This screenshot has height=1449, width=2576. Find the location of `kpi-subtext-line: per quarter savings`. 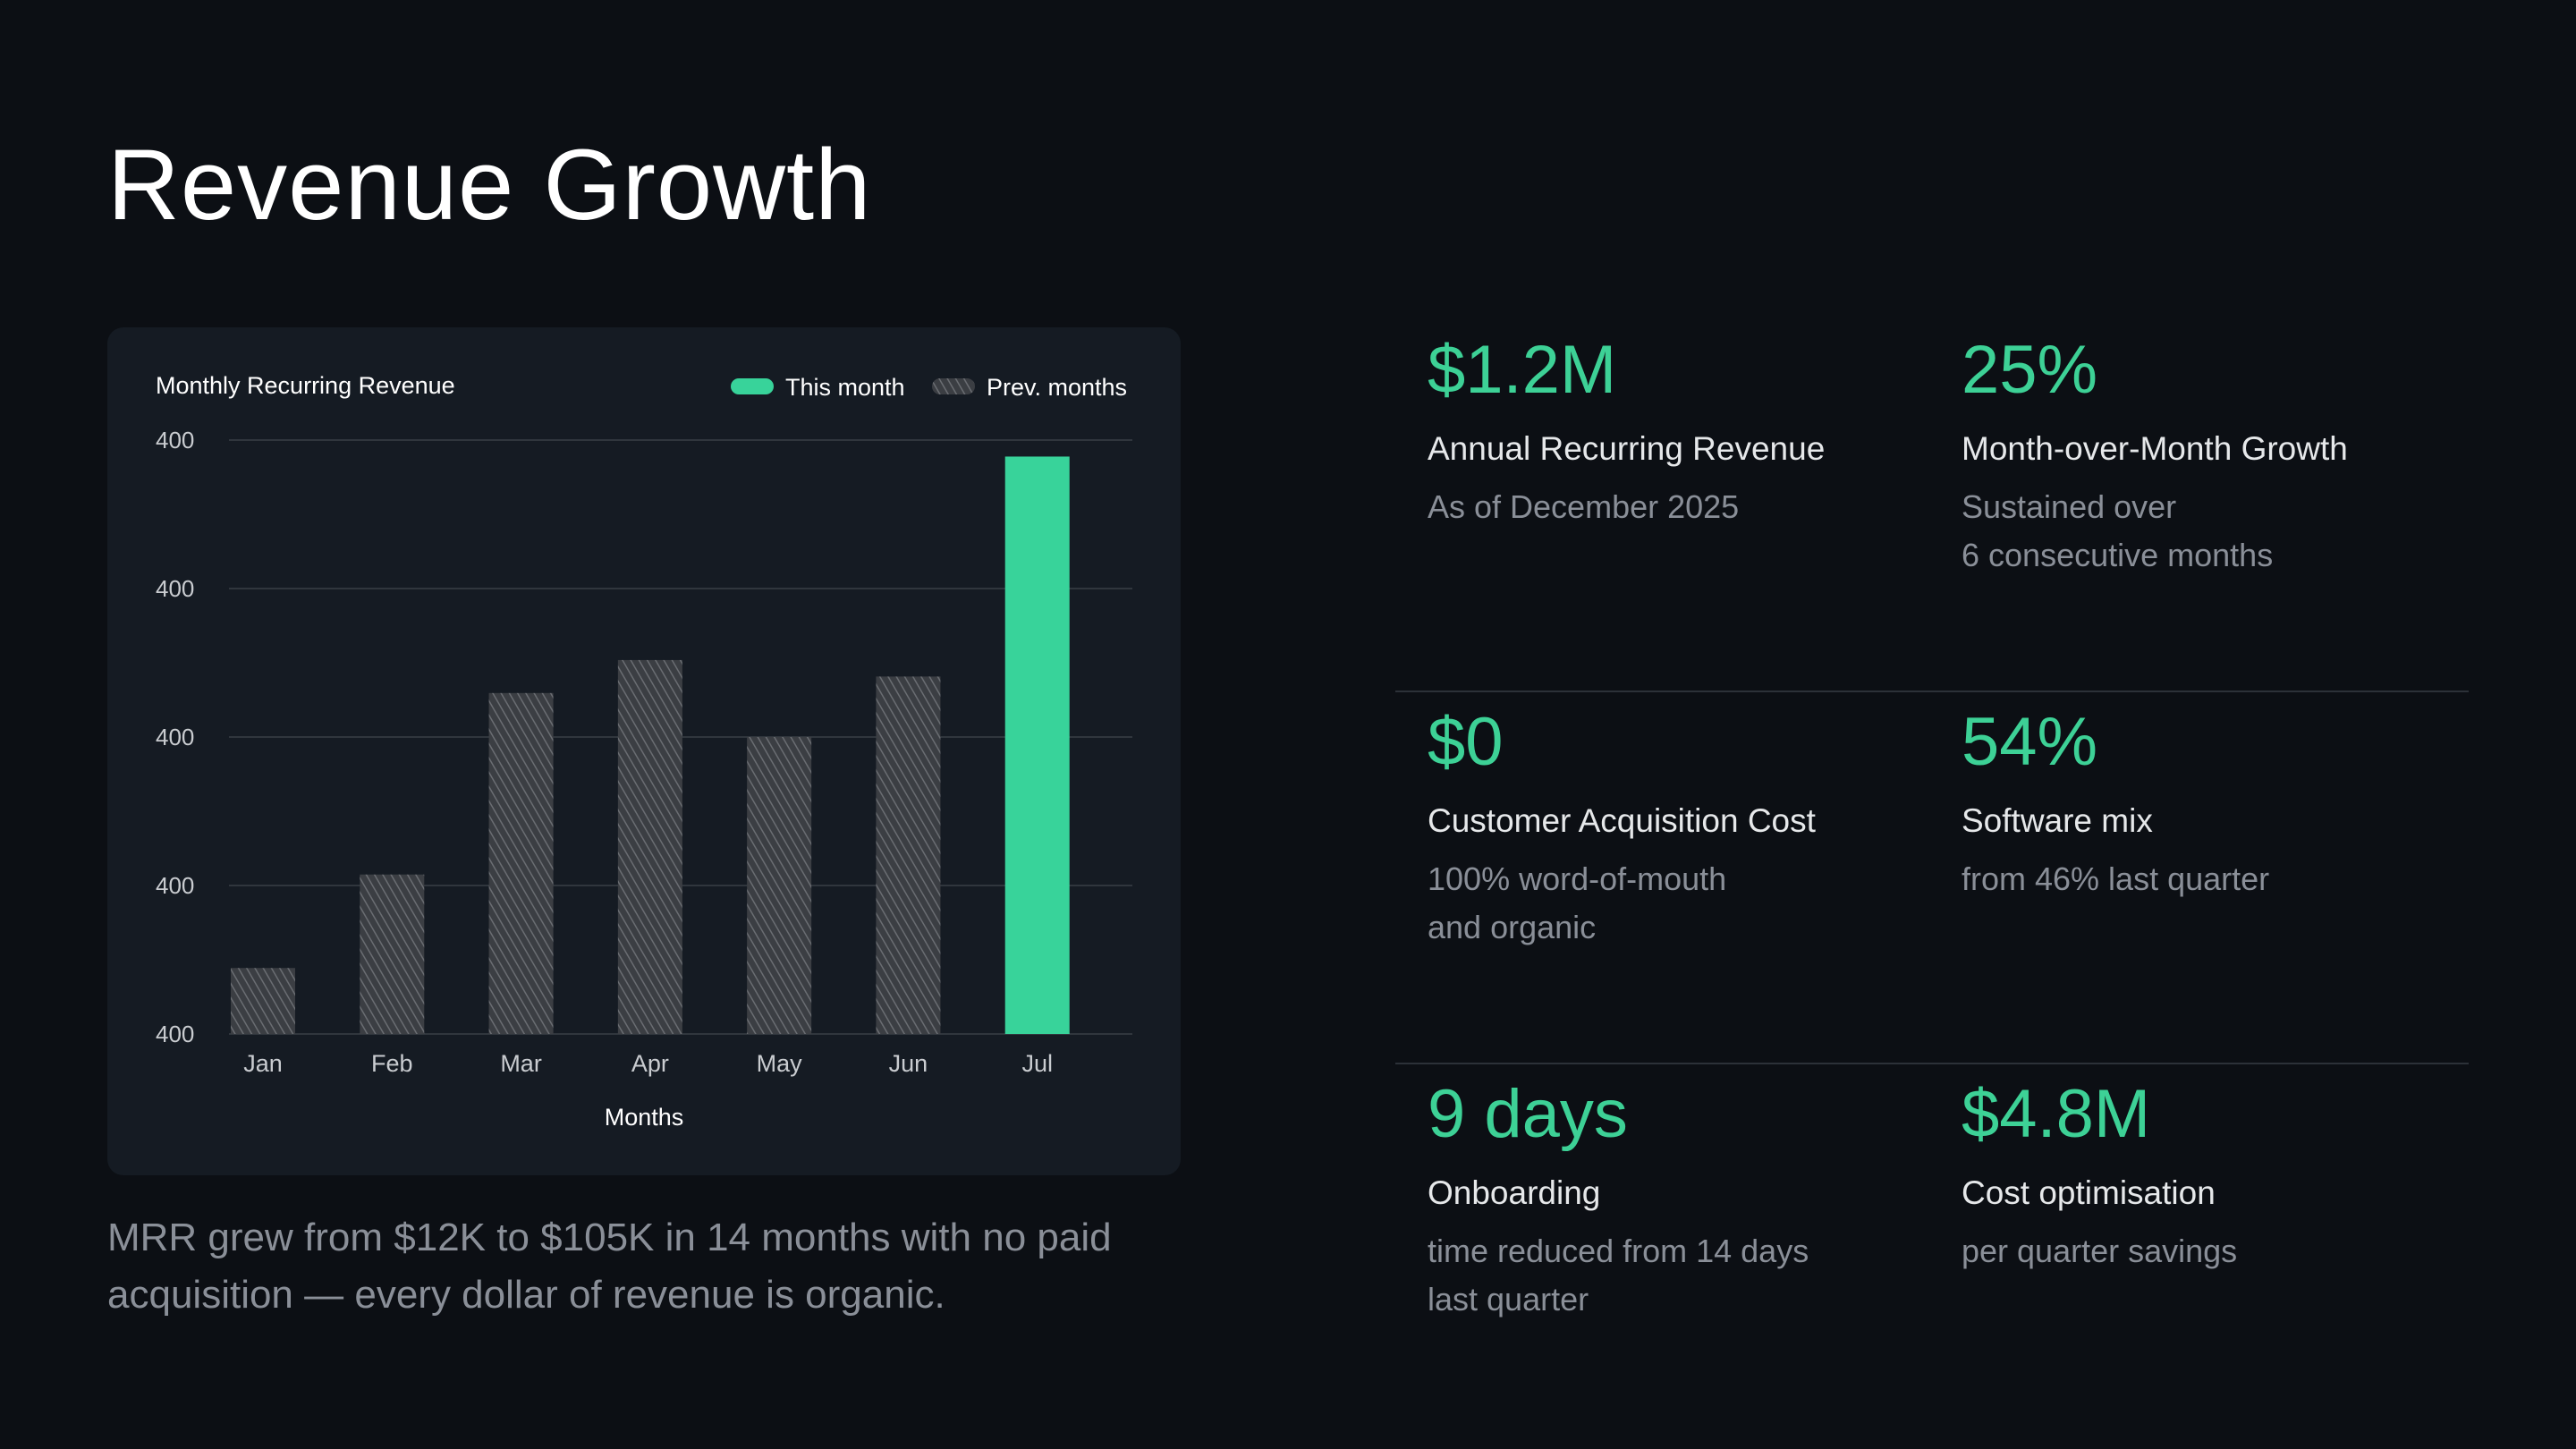

kpi-subtext-line: per quarter savings is located at coordinates (2100, 1251).